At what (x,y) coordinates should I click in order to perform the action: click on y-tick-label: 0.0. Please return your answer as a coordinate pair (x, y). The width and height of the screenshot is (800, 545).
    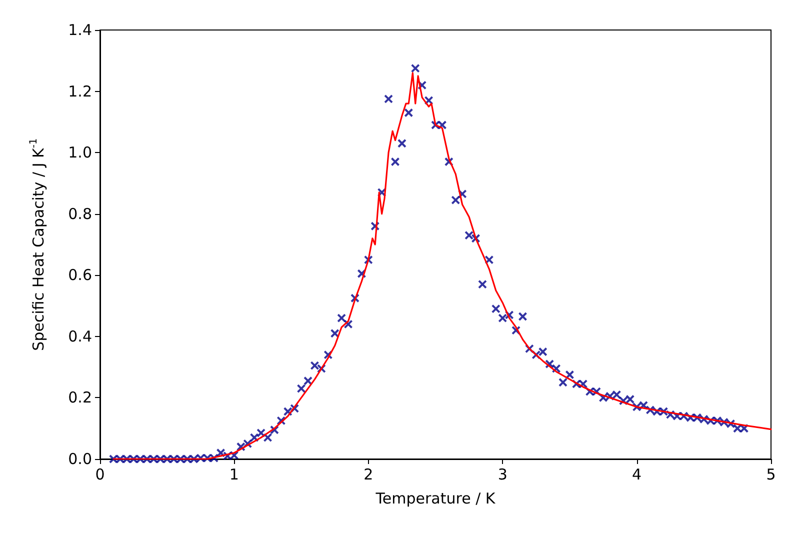
    Looking at the image, I should click on (80, 459).